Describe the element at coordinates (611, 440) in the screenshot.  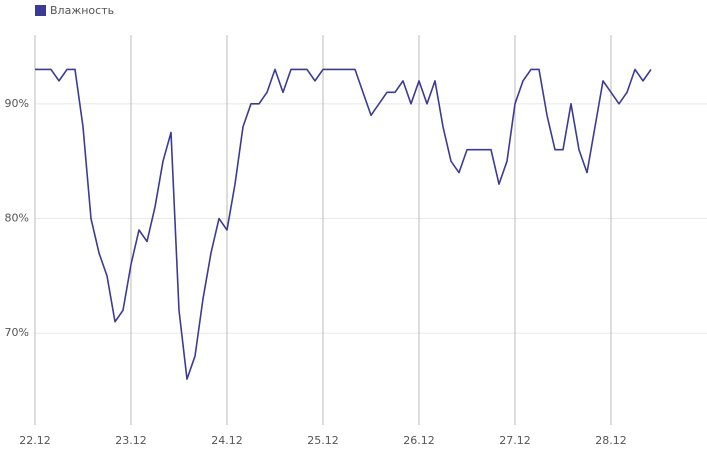
I see `x-tick-label: 28.12` at that location.